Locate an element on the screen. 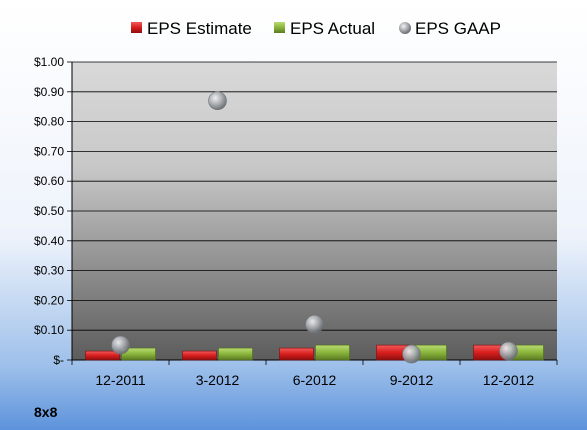 The width and height of the screenshot is (587, 430). y-tick-label: $0.20 is located at coordinates (49, 300).